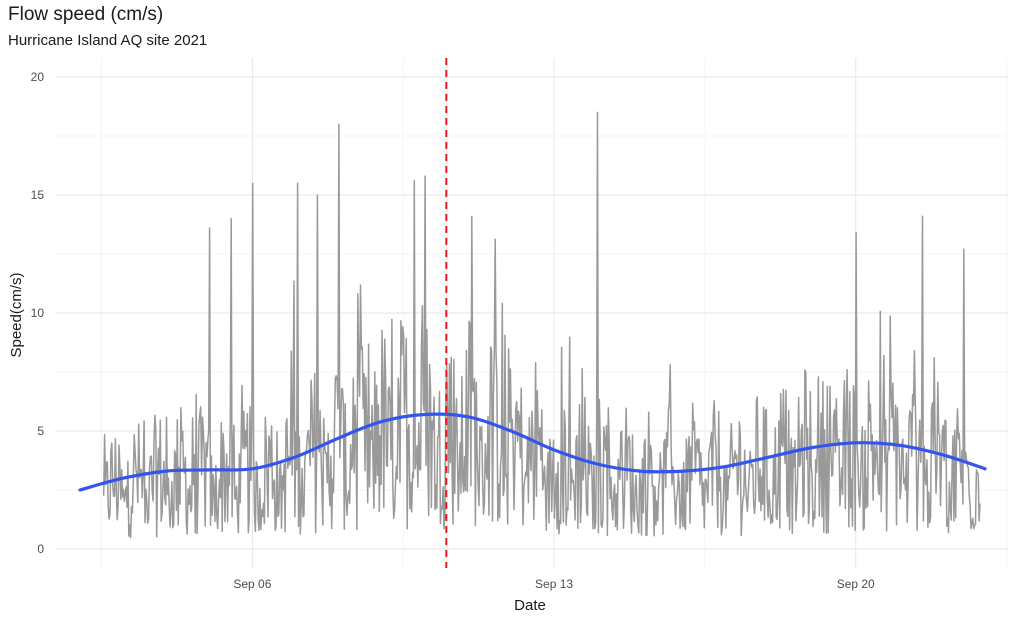 This screenshot has width=1016, height=620. Describe the element at coordinates (38, 77) in the screenshot. I see `y-tick-label: 20` at that location.